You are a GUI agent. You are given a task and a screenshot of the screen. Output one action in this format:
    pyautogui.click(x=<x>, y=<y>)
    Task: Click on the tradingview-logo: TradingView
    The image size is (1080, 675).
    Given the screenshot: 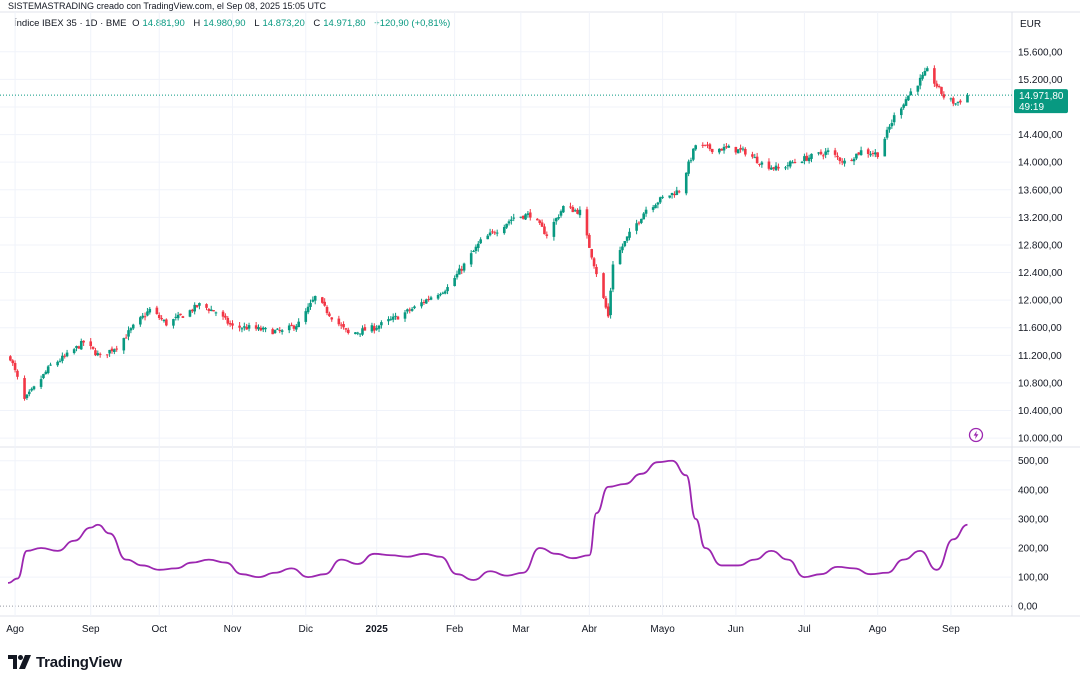 What is the action you would take?
    pyautogui.click(x=65, y=662)
    